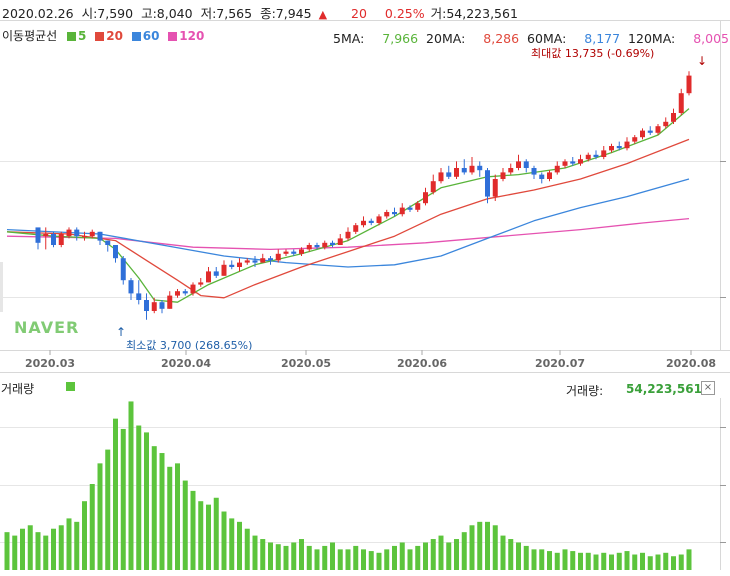 The height and width of the screenshot is (576, 730). I want to click on x-tick-label: 2020.08, so click(691, 363).